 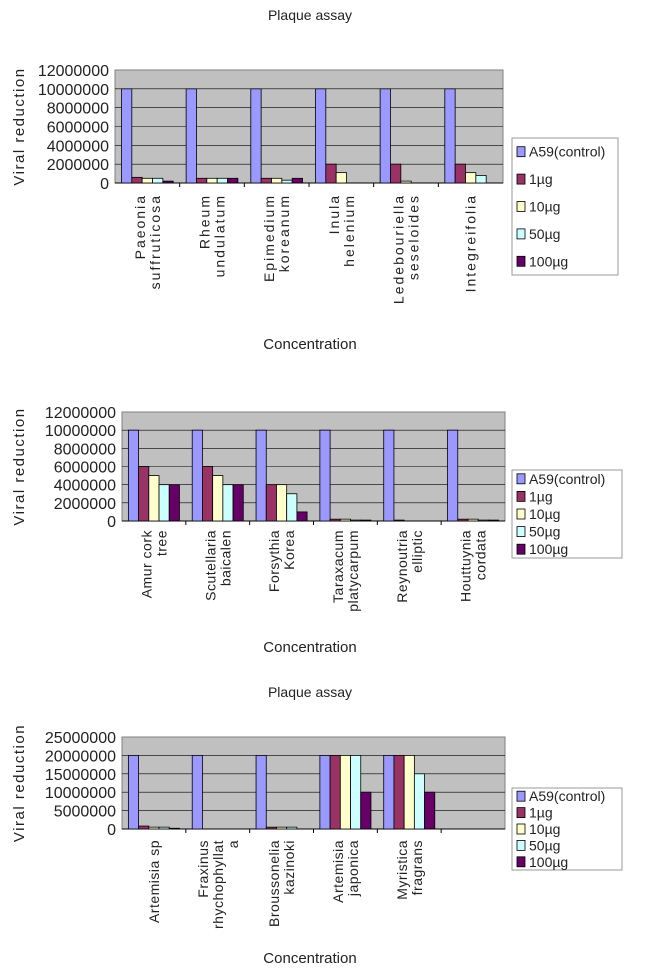 I want to click on x-category-label-line: tree, so click(x=161, y=543).